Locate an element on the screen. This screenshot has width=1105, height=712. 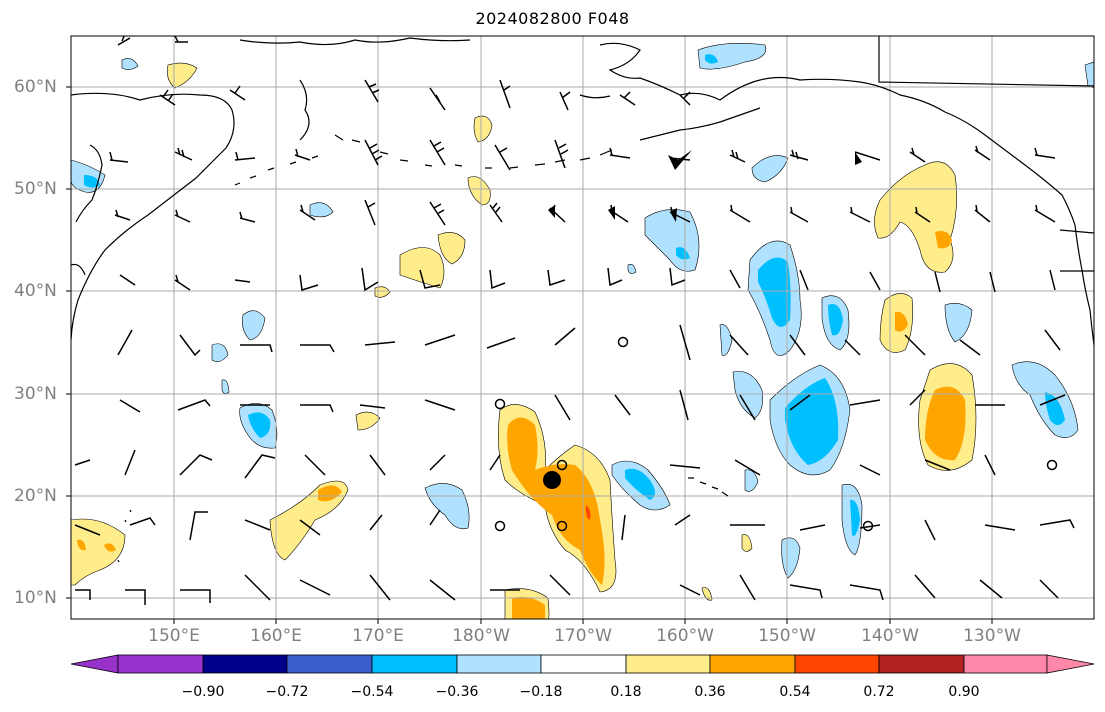
colorbar-tick-label: 0.72 is located at coordinates (879, 692).